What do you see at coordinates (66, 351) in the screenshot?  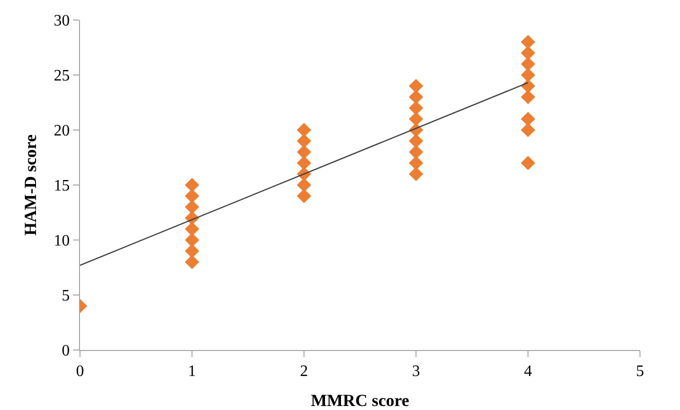 I see `y-tick-label: 0` at bounding box center [66, 351].